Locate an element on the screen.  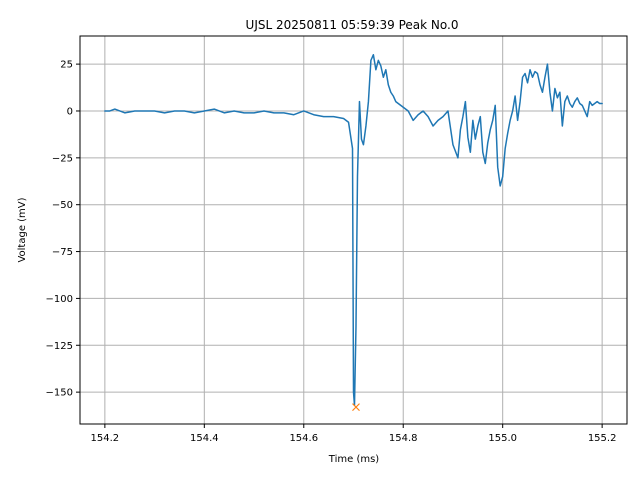
x-tick-label: 154.8 is located at coordinates (403, 438).